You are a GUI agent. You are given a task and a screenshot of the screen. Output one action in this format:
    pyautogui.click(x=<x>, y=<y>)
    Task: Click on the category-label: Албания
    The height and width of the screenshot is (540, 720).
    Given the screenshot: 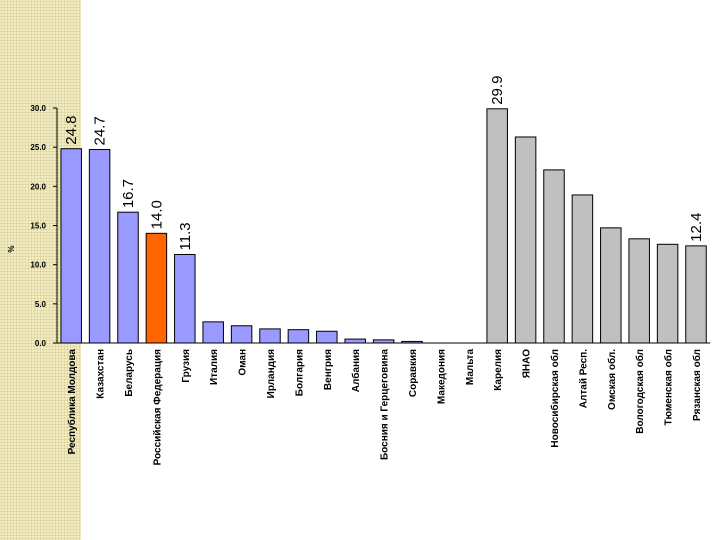 What is the action you would take?
    pyautogui.click(x=356, y=370)
    